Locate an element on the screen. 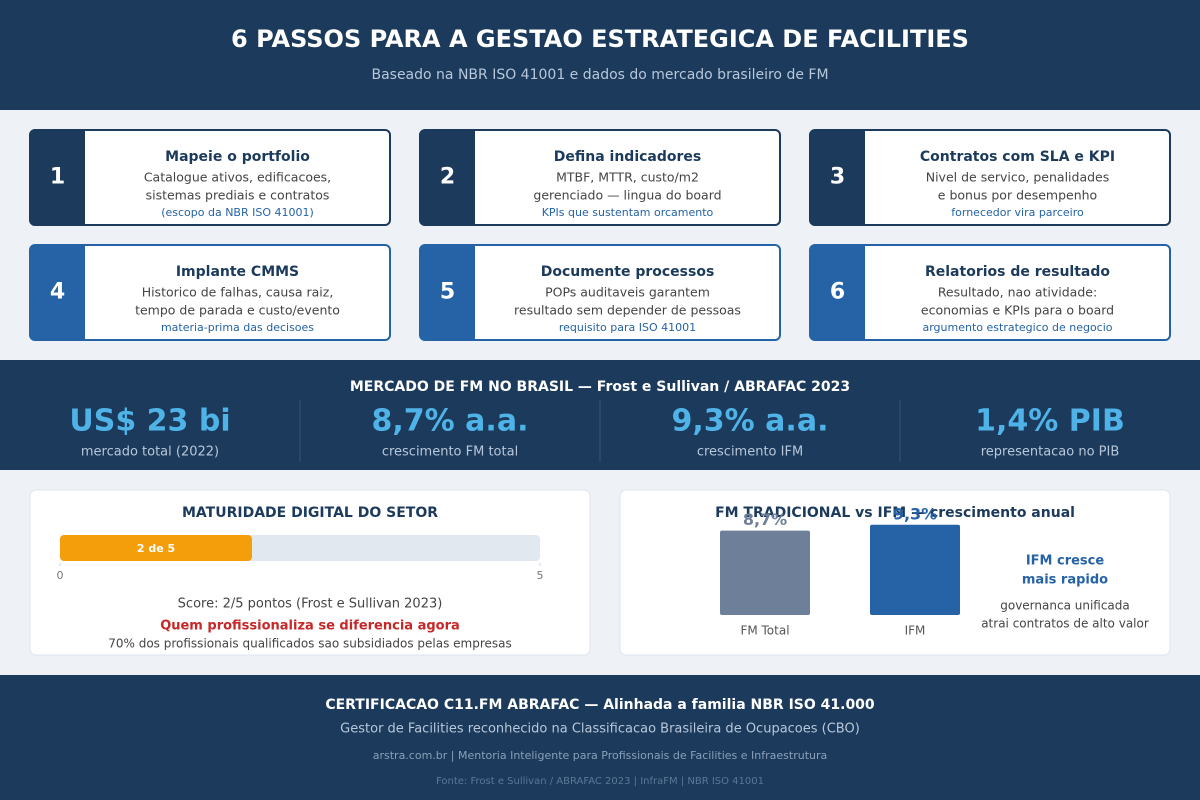 The width and height of the screenshot is (1200, 800). step-text: Catalogue ativos, edificacoes, is located at coordinates (237, 177).